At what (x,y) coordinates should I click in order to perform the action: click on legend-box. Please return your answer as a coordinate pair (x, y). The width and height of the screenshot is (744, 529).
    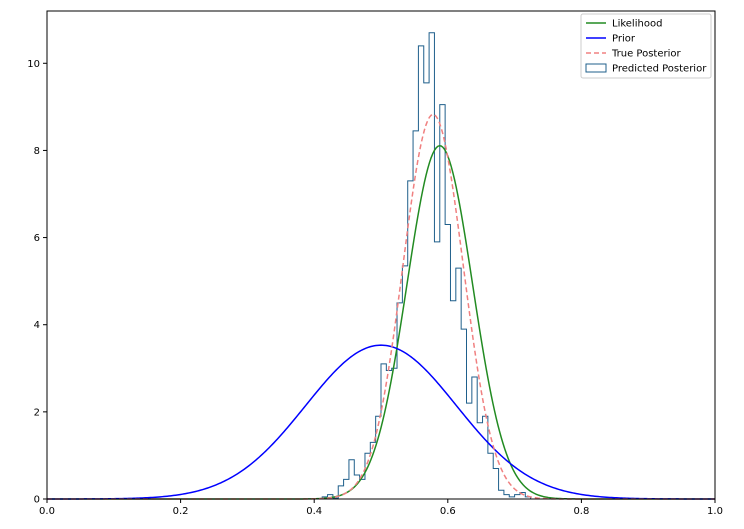
    Looking at the image, I should click on (646, 46).